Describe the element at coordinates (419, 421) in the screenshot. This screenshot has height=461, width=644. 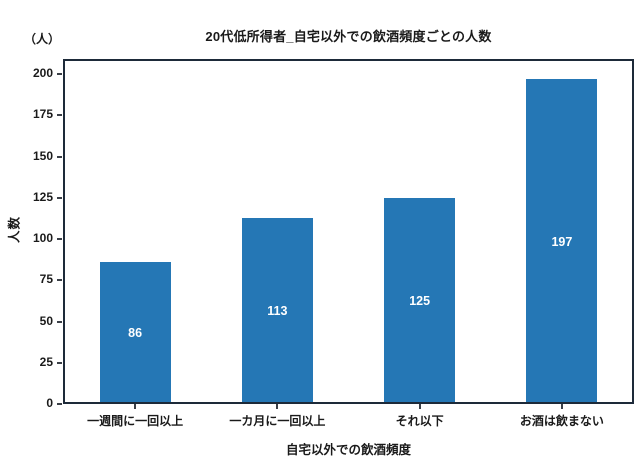
I see `x-tick-label: それ以下` at that location.